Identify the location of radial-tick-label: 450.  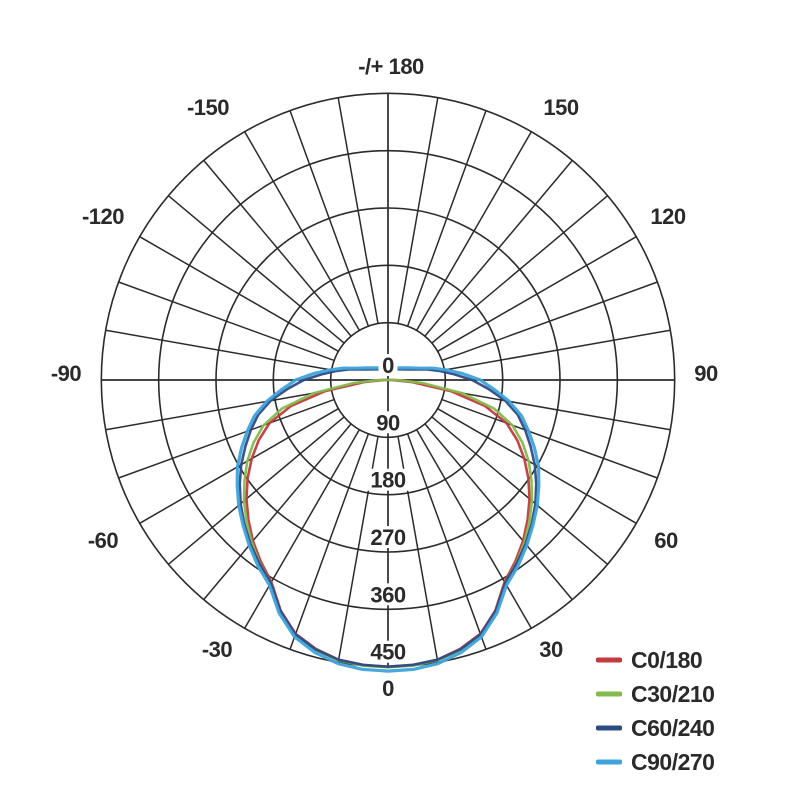
(387, 652).